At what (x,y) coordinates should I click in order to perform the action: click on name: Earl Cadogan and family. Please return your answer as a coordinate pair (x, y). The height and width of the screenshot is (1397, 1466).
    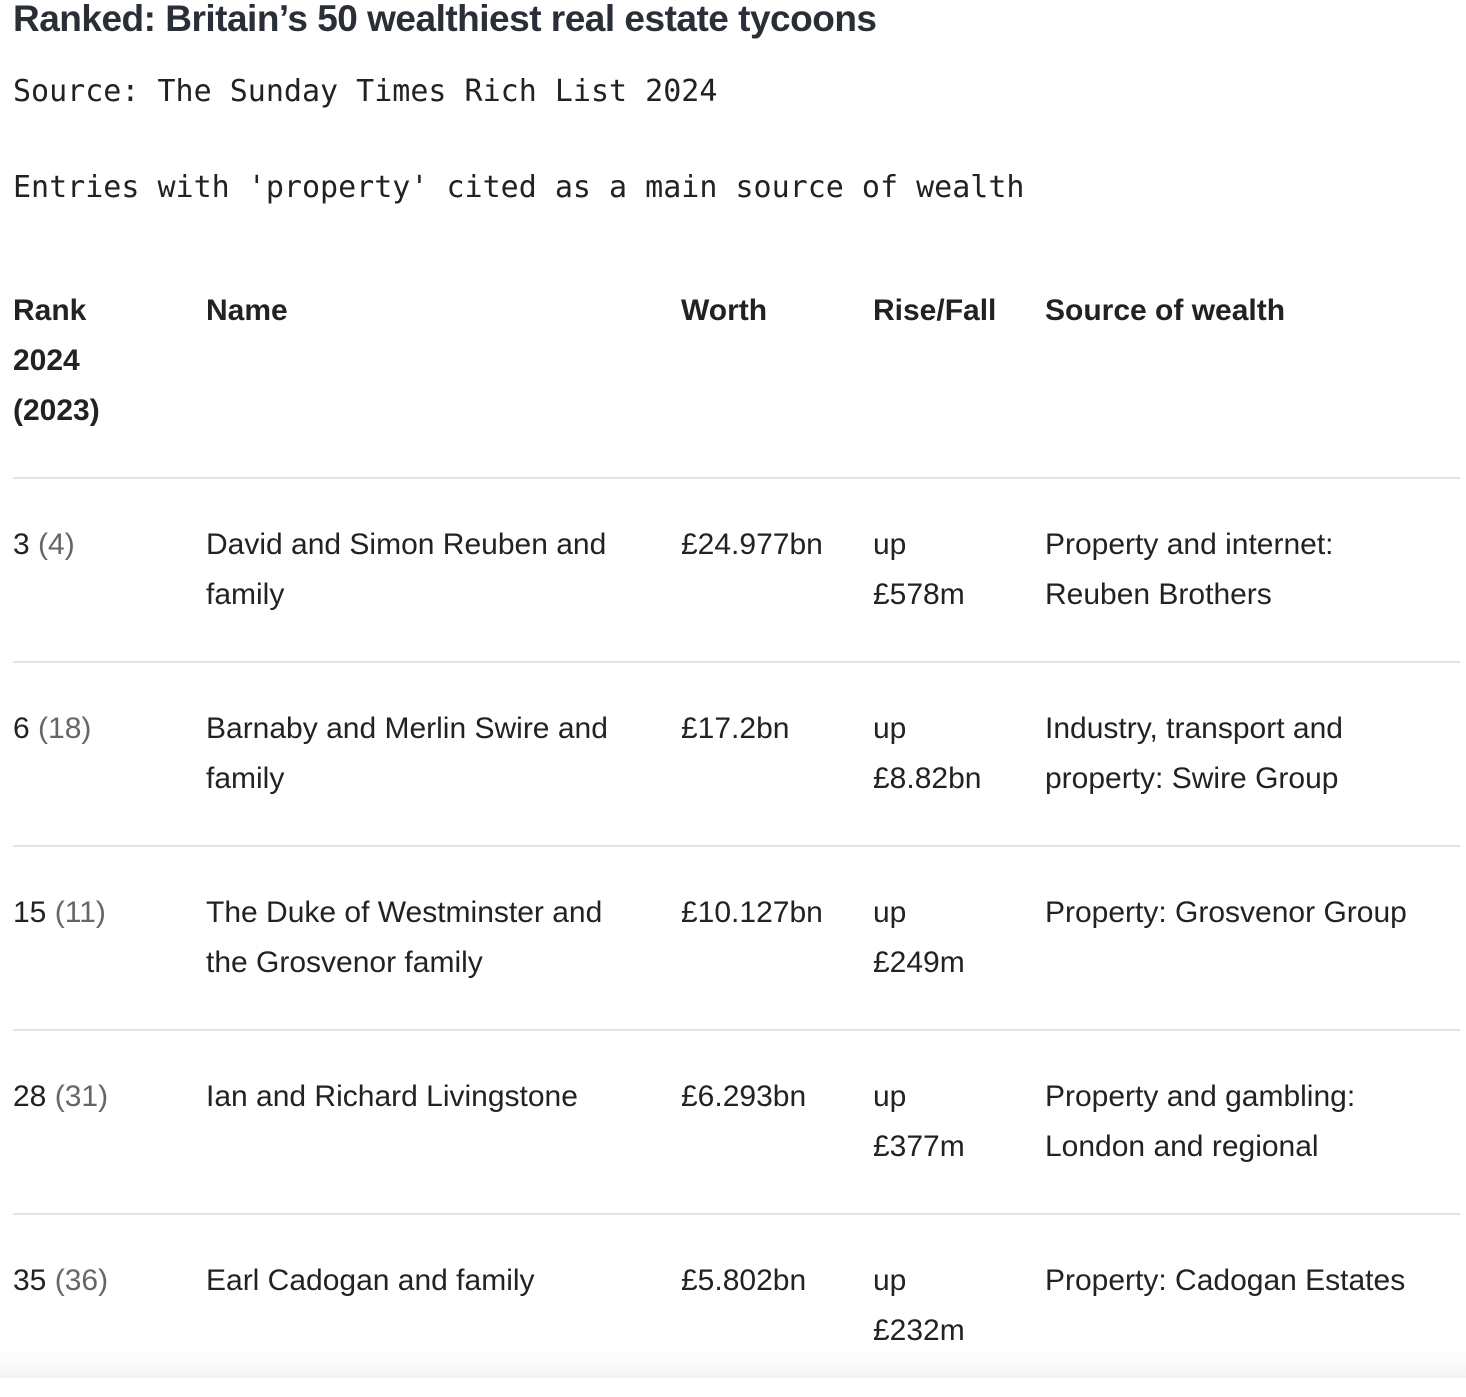
    Looking at the image, I should click on (370, 1280).